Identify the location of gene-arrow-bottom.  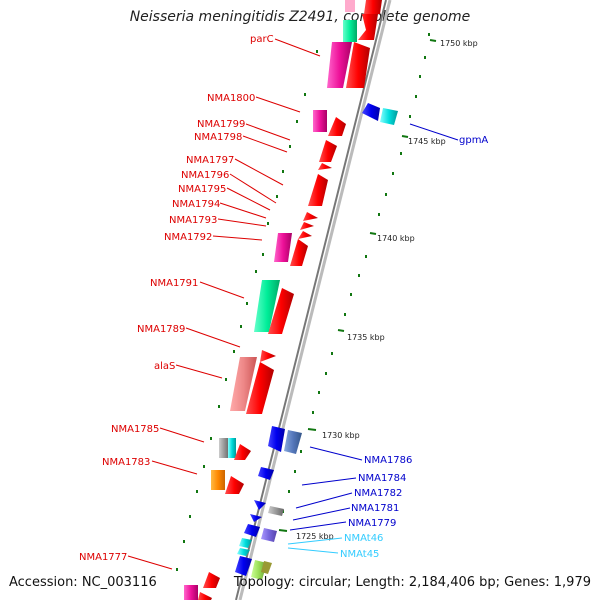
(243, 566).